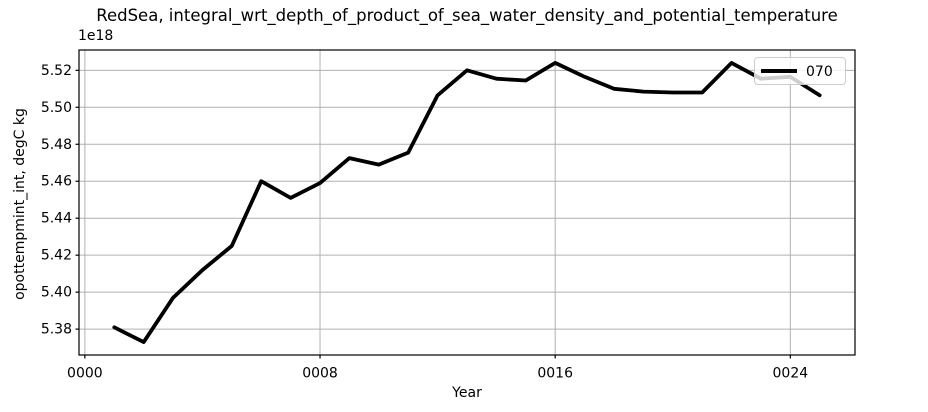 The image size is (928, 412). I want to click on y-tick-label: 5.50, so click(56, 108).